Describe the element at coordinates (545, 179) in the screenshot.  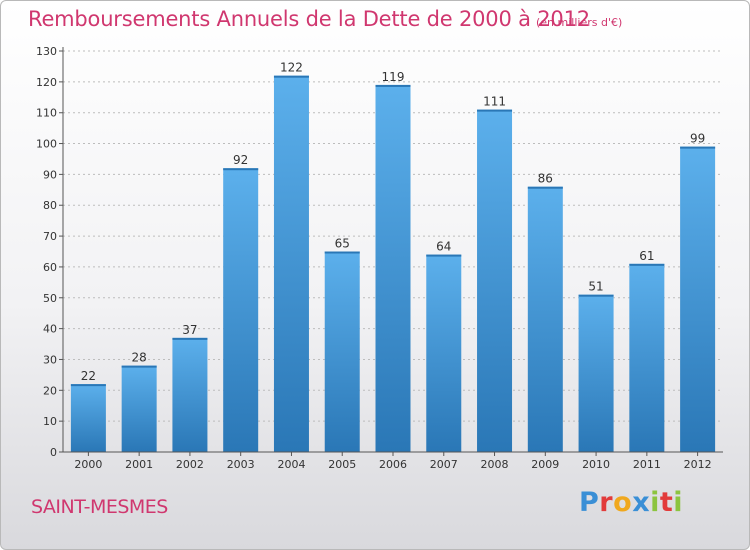
I see `data-label: 86` at that location.